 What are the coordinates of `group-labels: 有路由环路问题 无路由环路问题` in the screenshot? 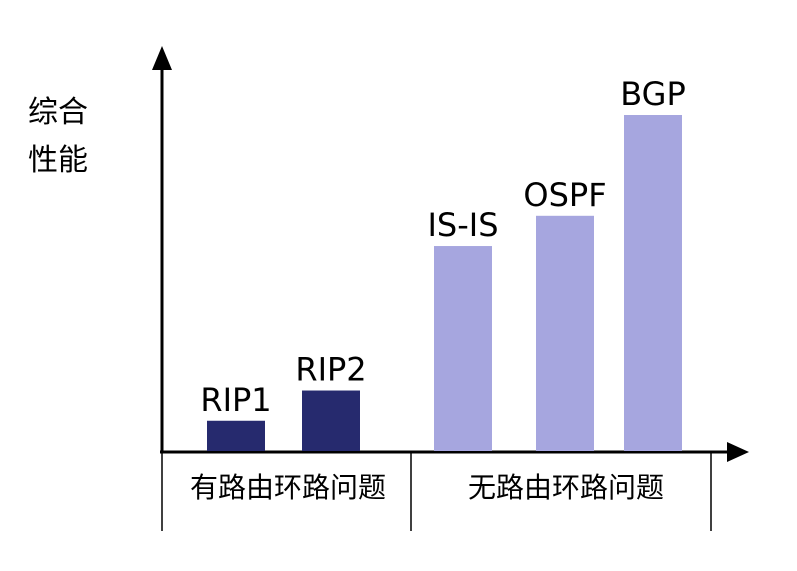 It's located at (427, 487).